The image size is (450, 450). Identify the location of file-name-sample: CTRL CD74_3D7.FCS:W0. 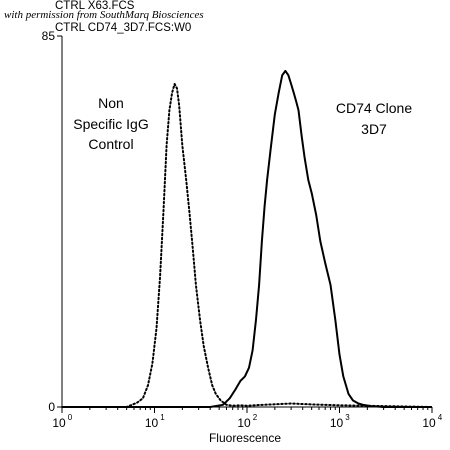
(123, 28).